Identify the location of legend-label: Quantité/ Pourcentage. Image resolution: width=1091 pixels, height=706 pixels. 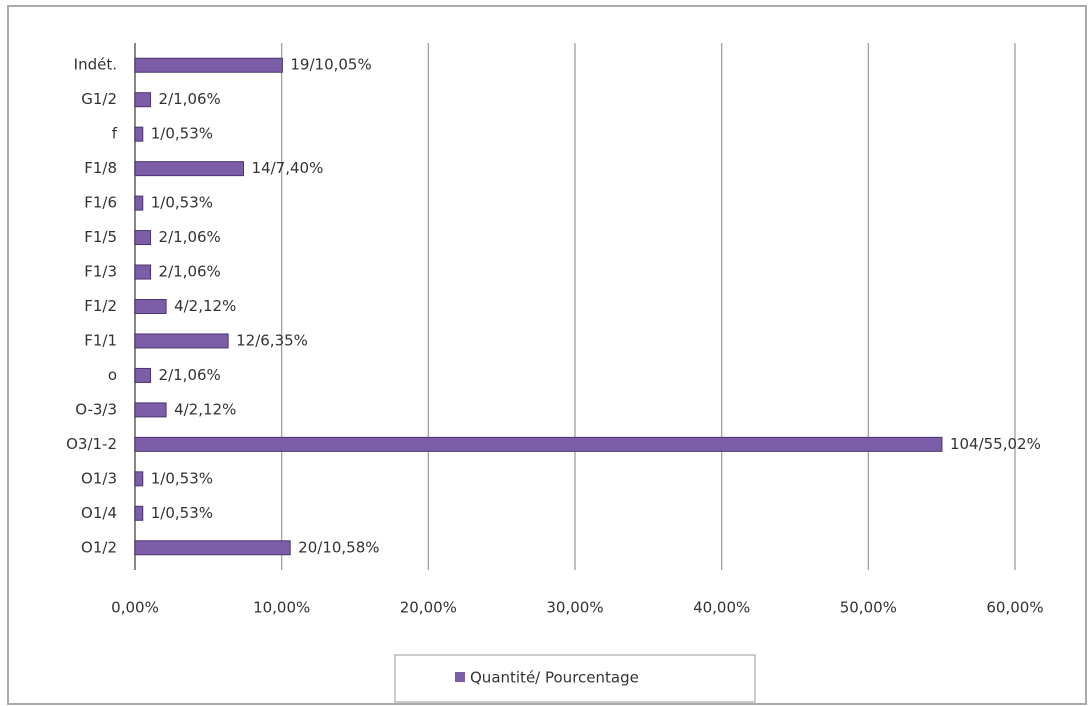
(554, 678).